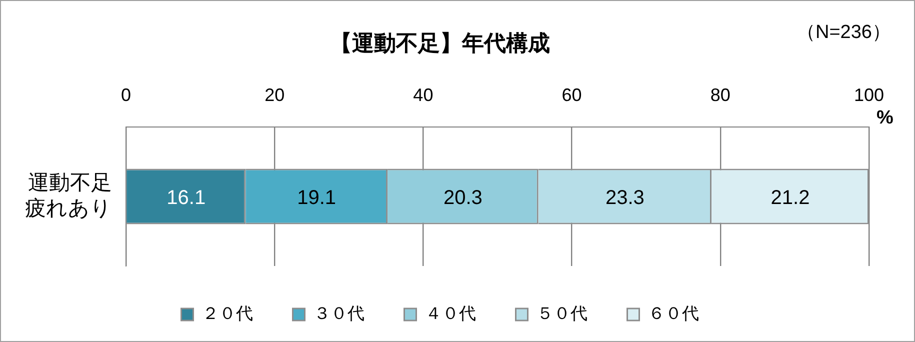 The width and height of the screenshot is (915, 342). I want to click on legend-label: ３０代, so click(338, 314).